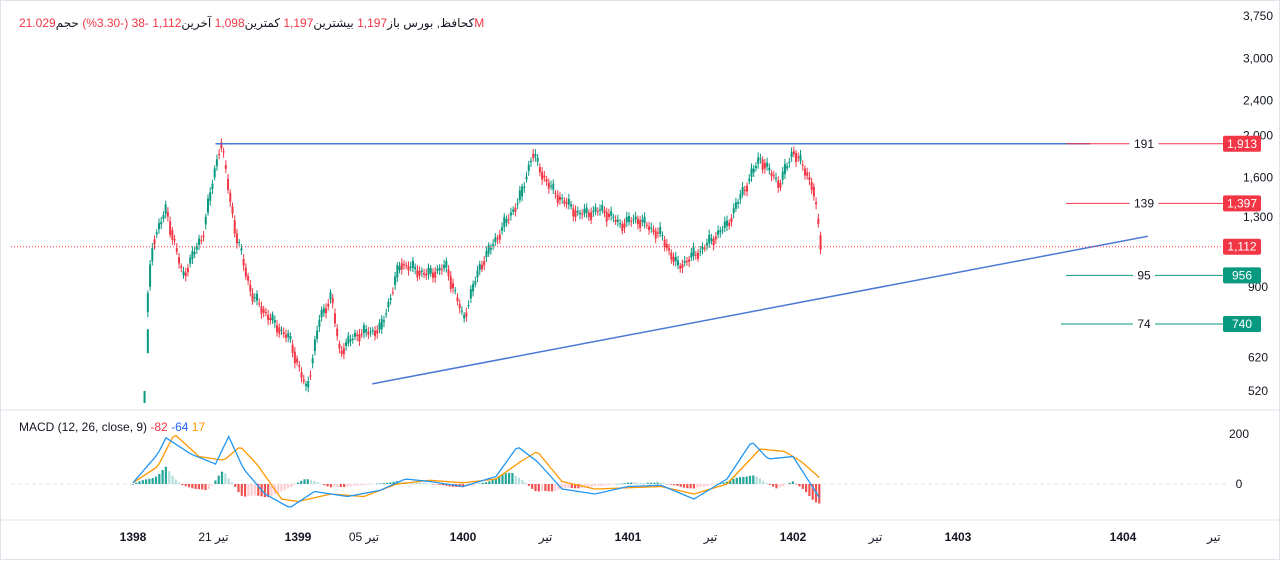  I want to click on macd-line-value: -64, so click(180, 427).